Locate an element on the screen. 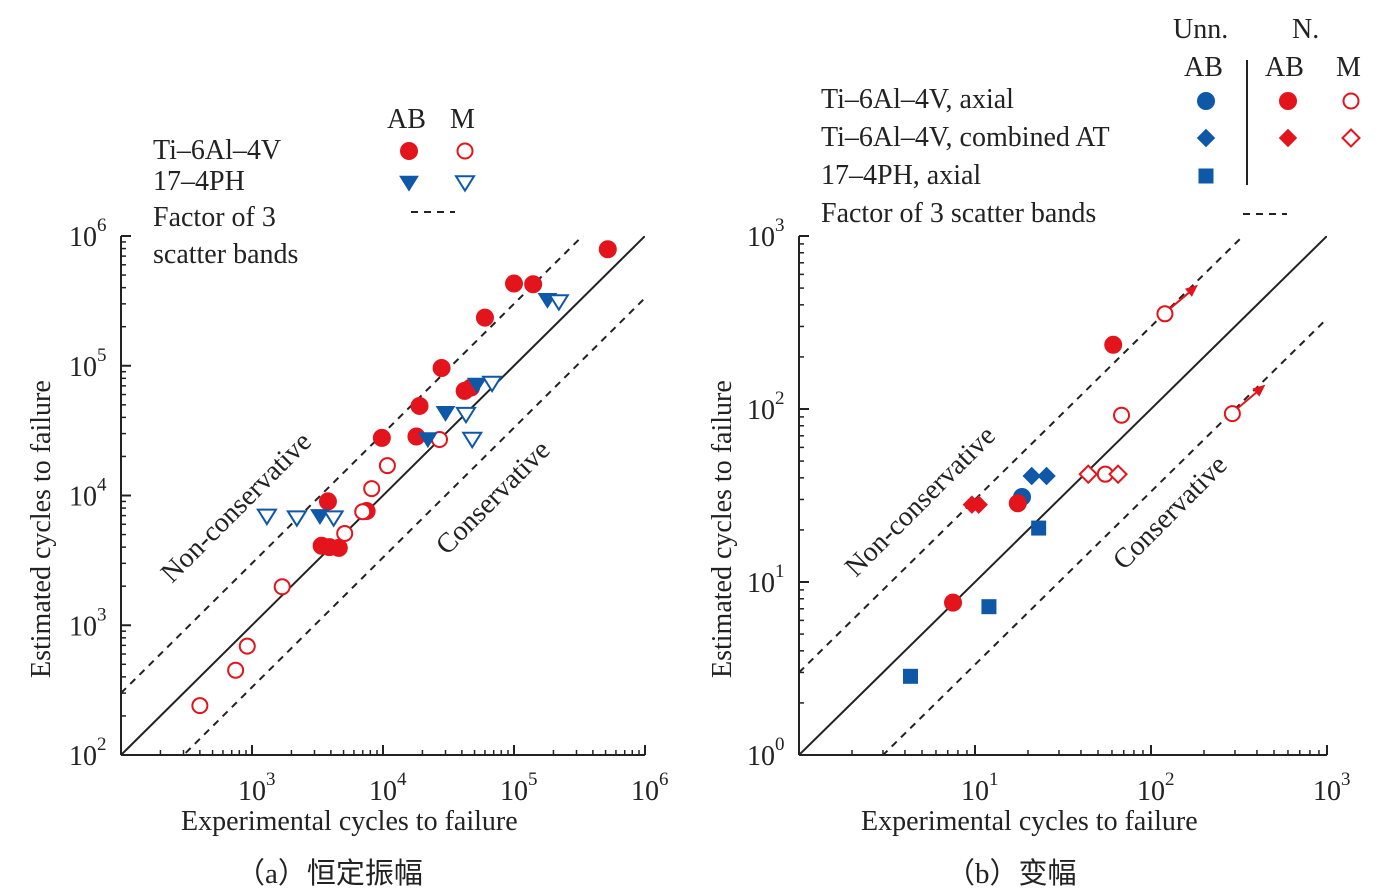 The height and width of the screenshot is (894, 1385). runout-arrowhead is located at coordinates (1191, 290).